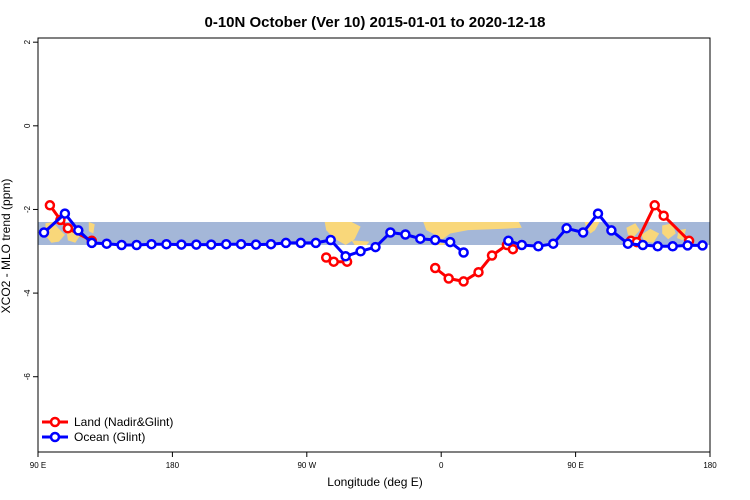  Describe the element at coordinates (27, 41) in the screenshot. I see `y-tick-label: 2` at that location.